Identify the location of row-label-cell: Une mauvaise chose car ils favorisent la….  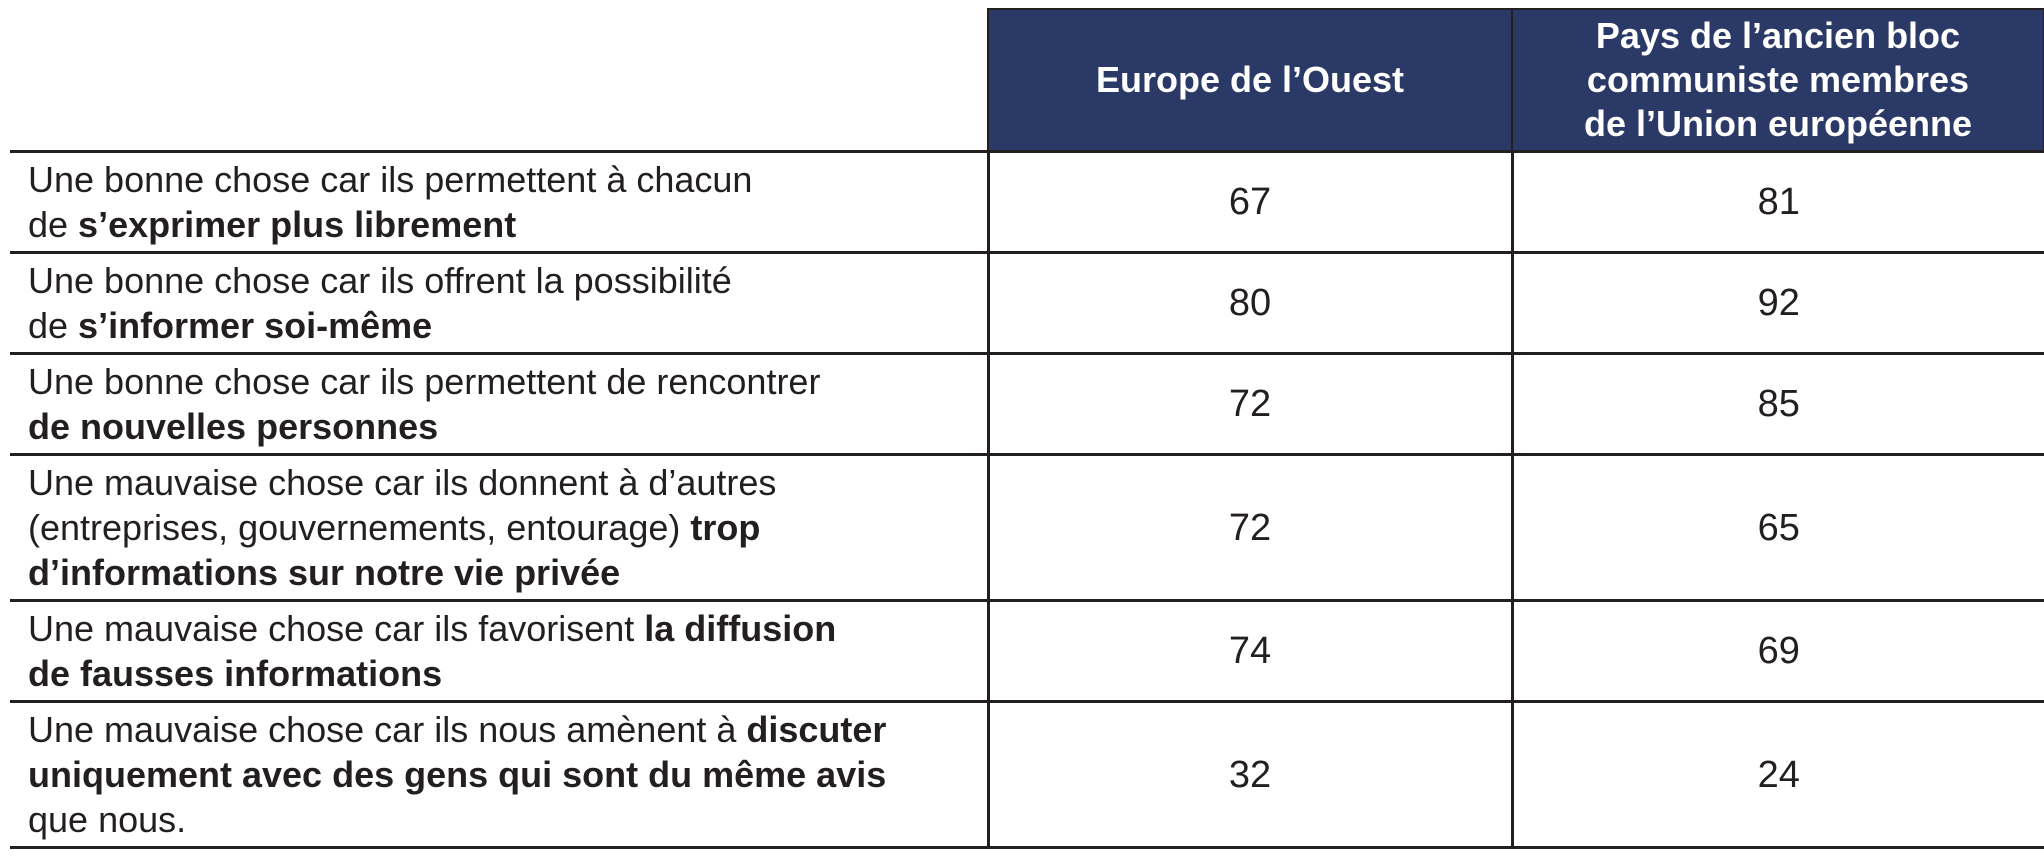
(500, 651).